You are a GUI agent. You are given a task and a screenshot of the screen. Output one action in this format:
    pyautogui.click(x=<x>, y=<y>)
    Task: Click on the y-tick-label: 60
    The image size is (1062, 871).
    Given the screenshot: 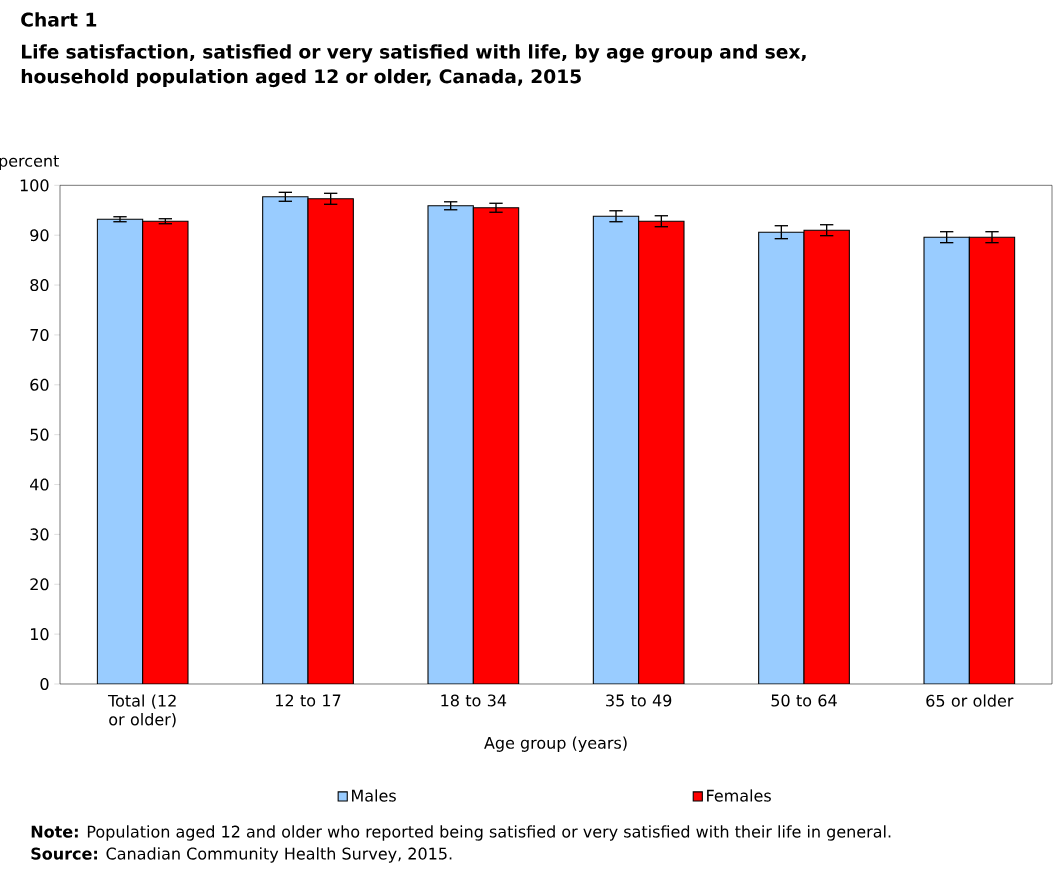 What is the action you would take?
    pyautogui.click(x=39, y=384)
    